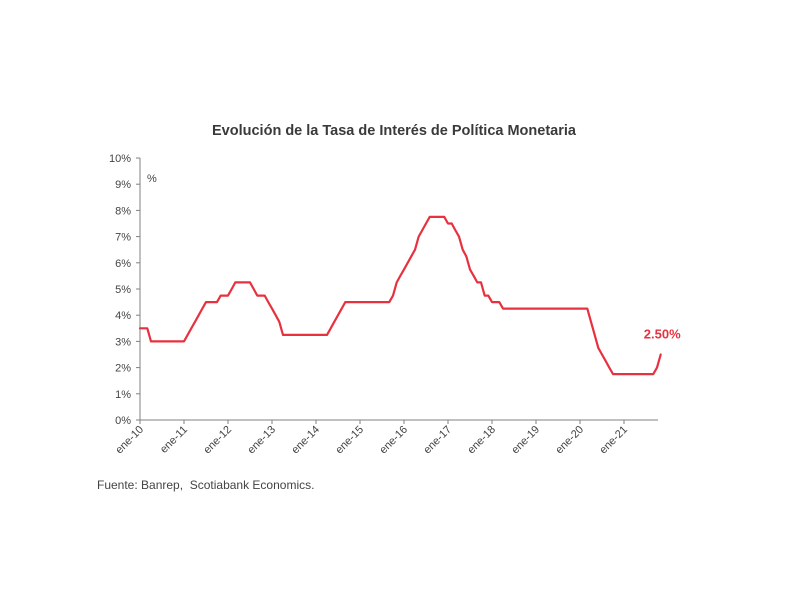  What do you see at coordinates (174, 440) in the screenshot?
I see `x-tick-label: ene-11` at bounding box center [174, 440].